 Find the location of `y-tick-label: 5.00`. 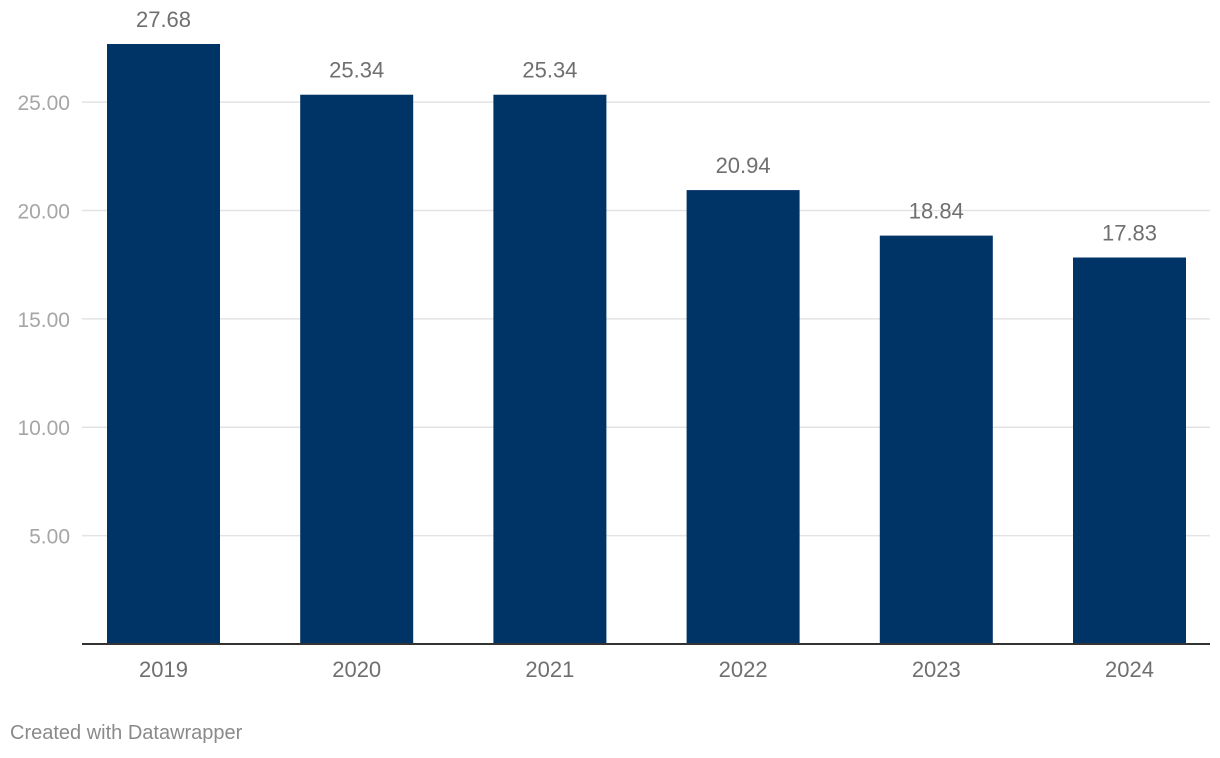

y-tick-label: 5.00 is located at coordinates (49, 537).